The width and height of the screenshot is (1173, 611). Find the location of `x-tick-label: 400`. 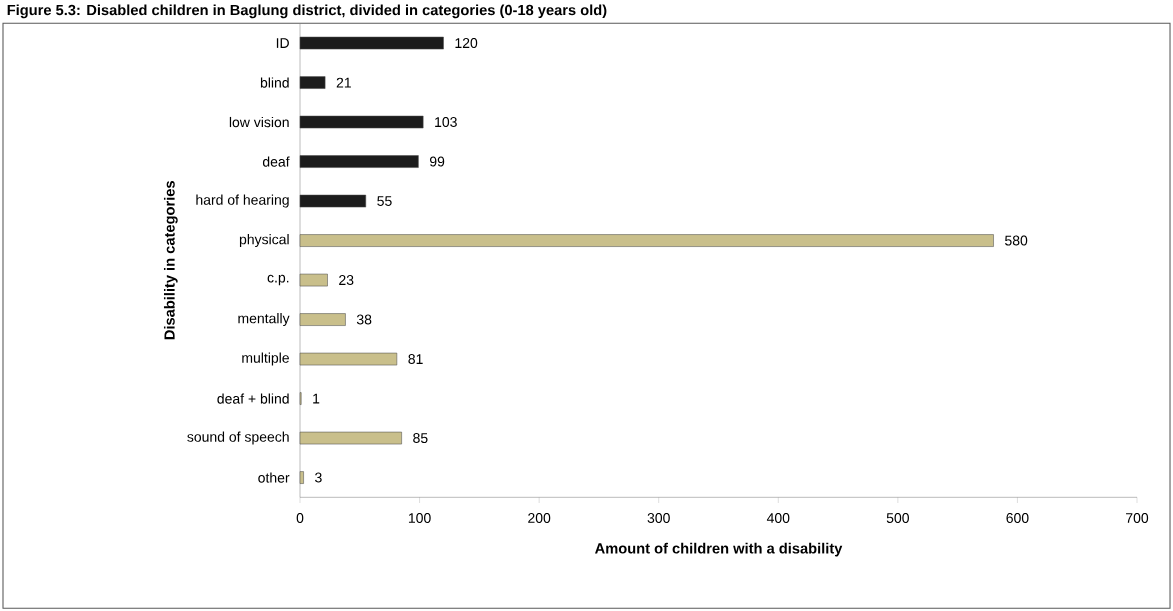

x-tick-label: 400 is located at coordinates (778, 517).